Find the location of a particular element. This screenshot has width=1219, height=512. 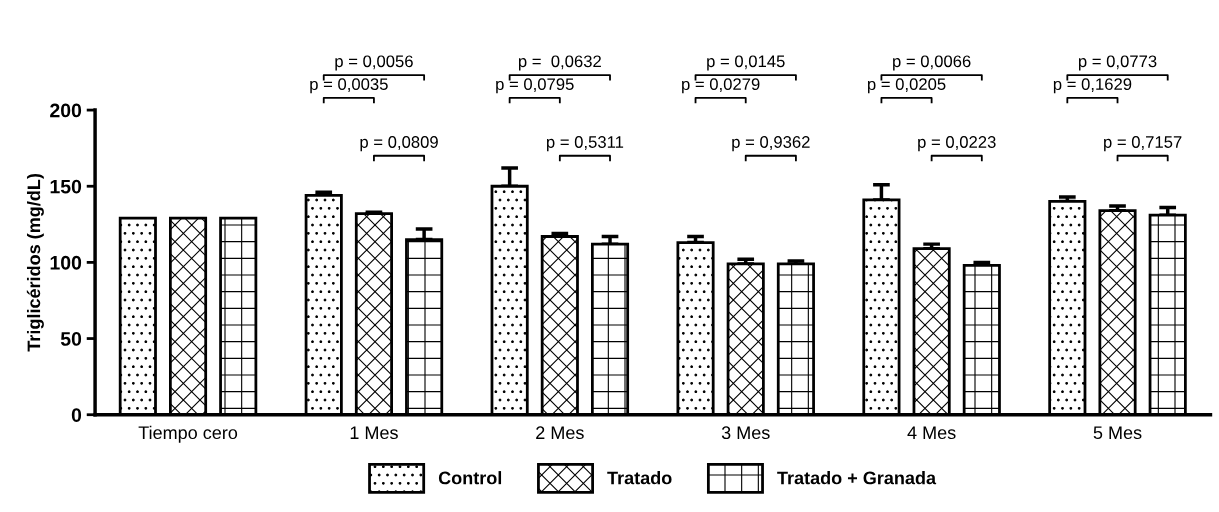

annotation: p = 0,9362 is located at coordinates (771, 144).